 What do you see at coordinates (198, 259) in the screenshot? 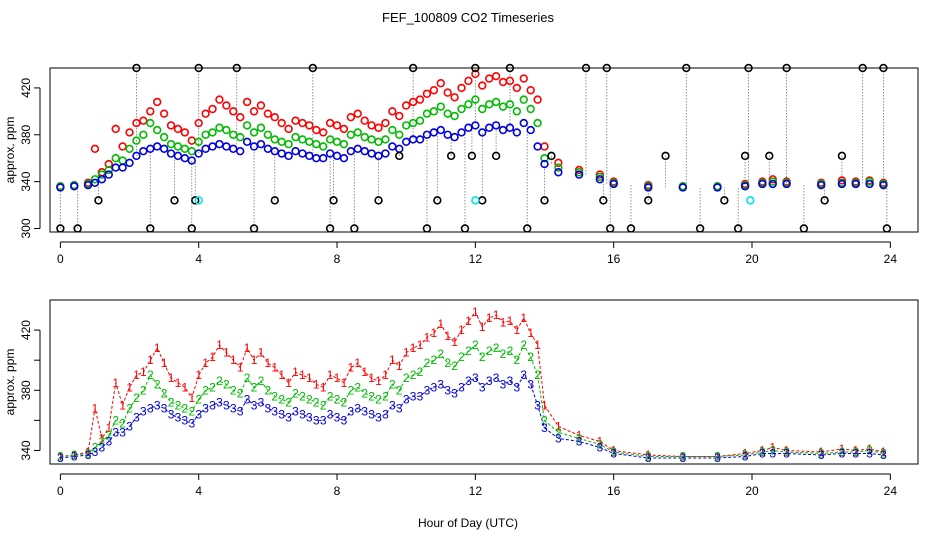
I see `x-tick-label: 4` at bounding box center [198, 259].